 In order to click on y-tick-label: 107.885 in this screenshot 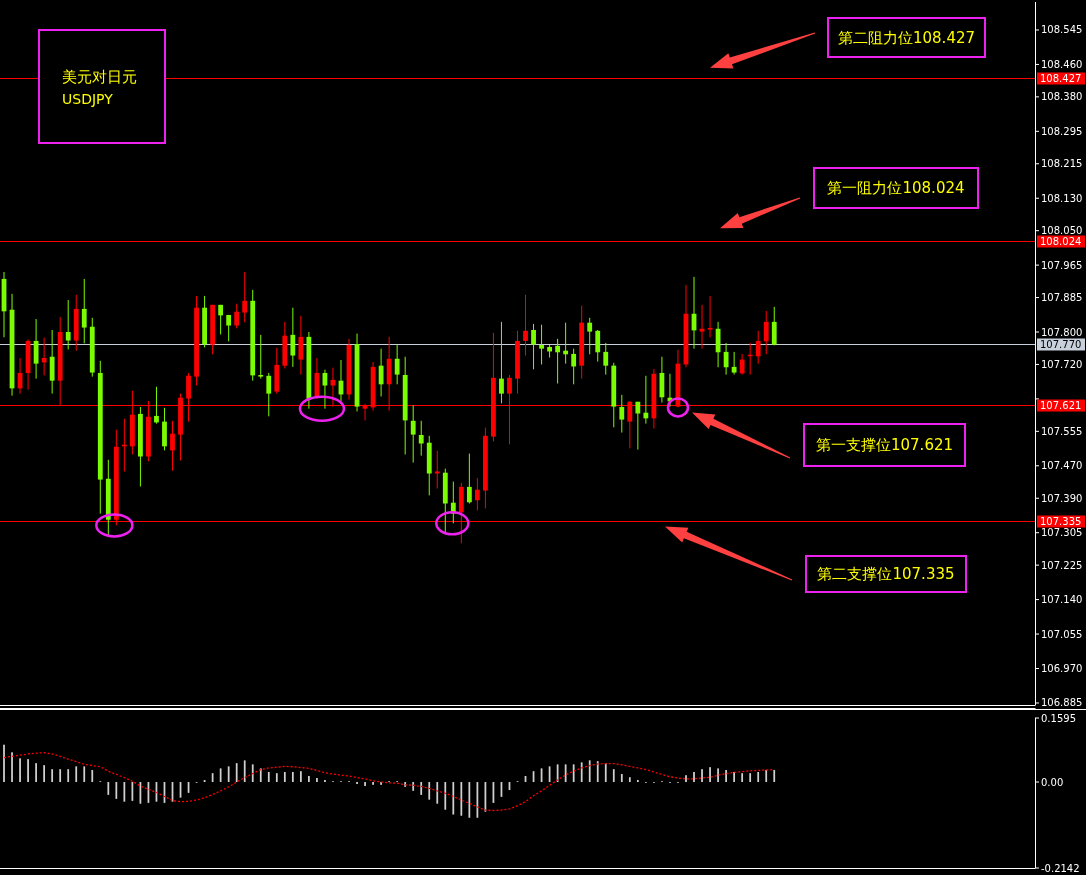, I will do `click(1062, 298)`.